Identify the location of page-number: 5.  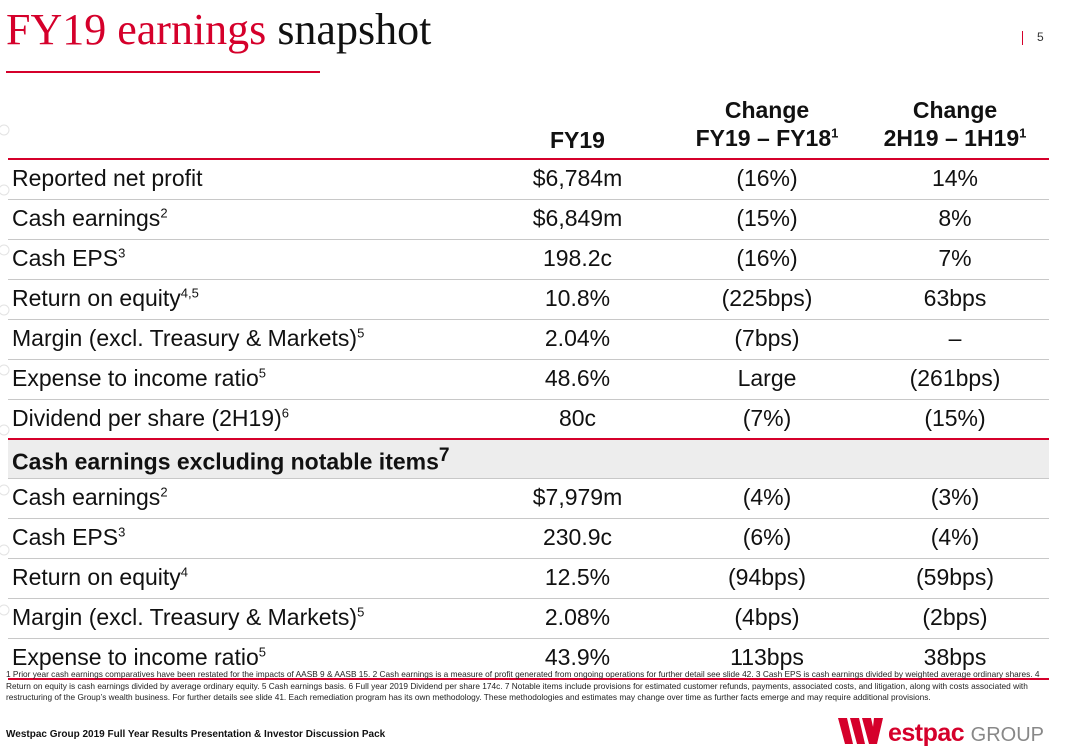
(1040, 37).